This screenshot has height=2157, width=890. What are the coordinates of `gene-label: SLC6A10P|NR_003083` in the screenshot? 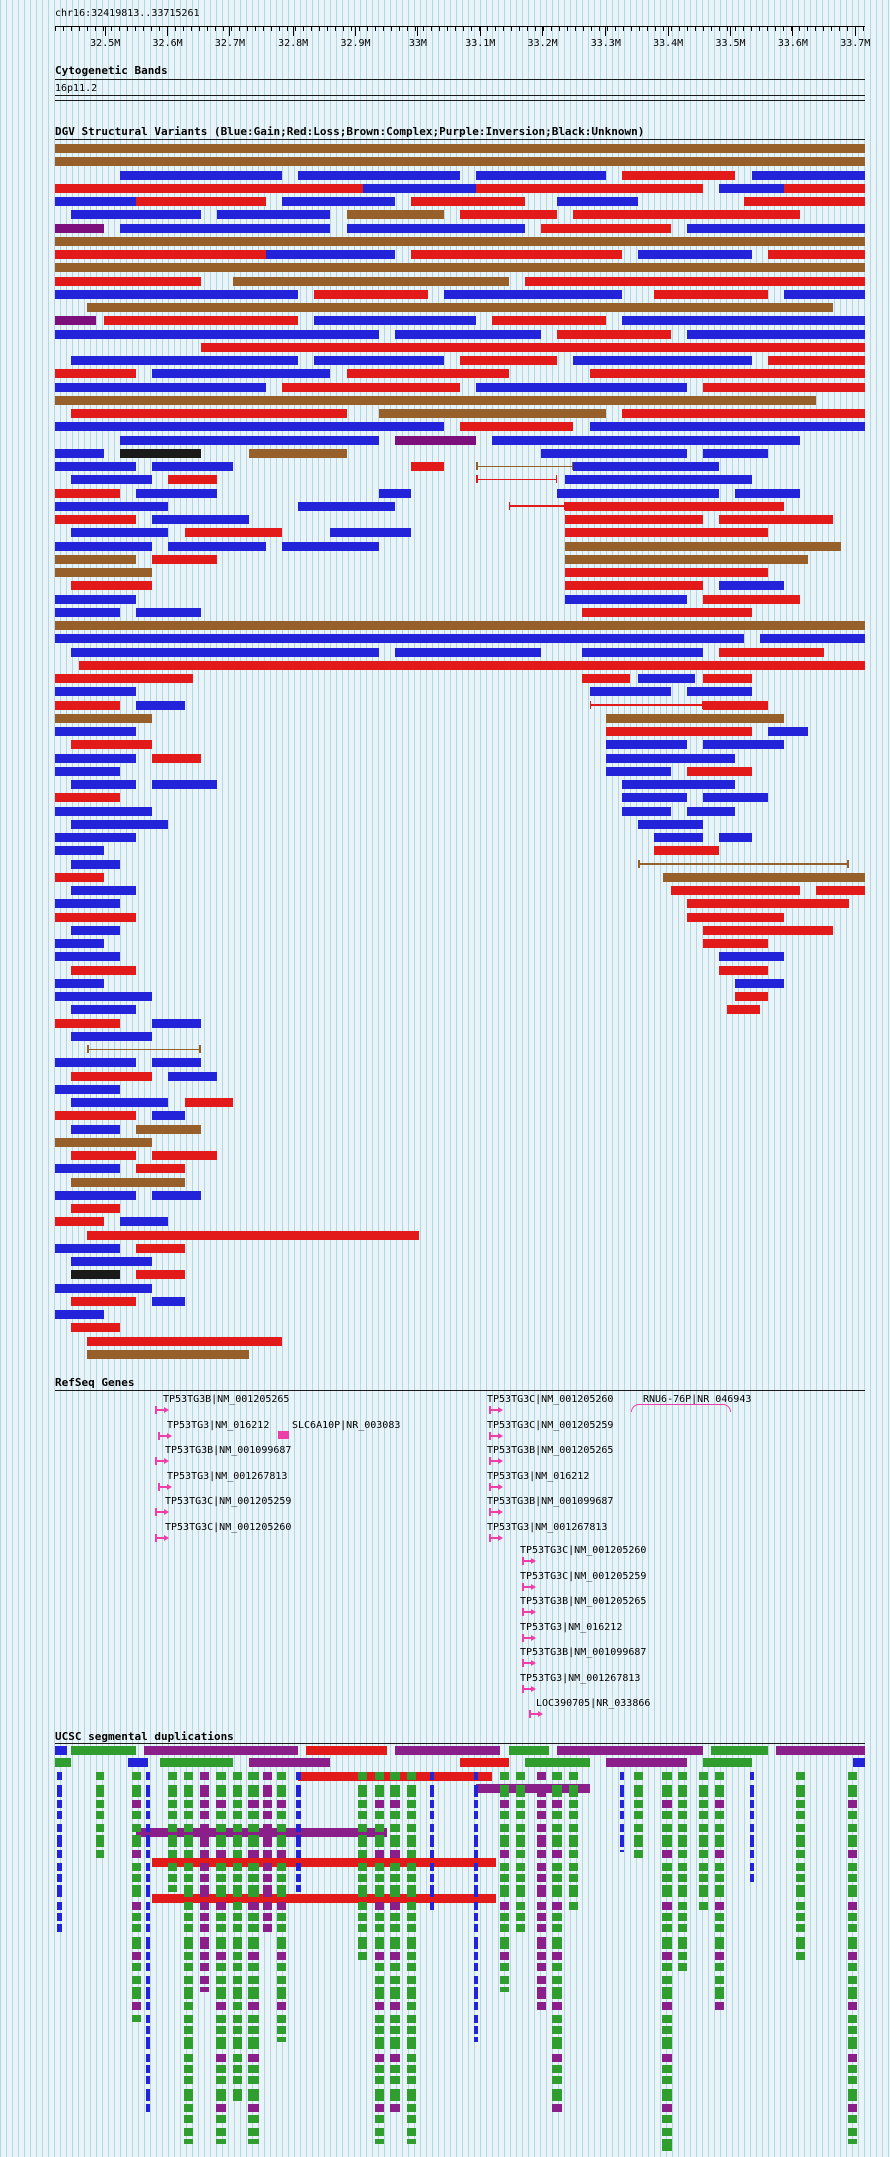 It's located at (346, 1425).